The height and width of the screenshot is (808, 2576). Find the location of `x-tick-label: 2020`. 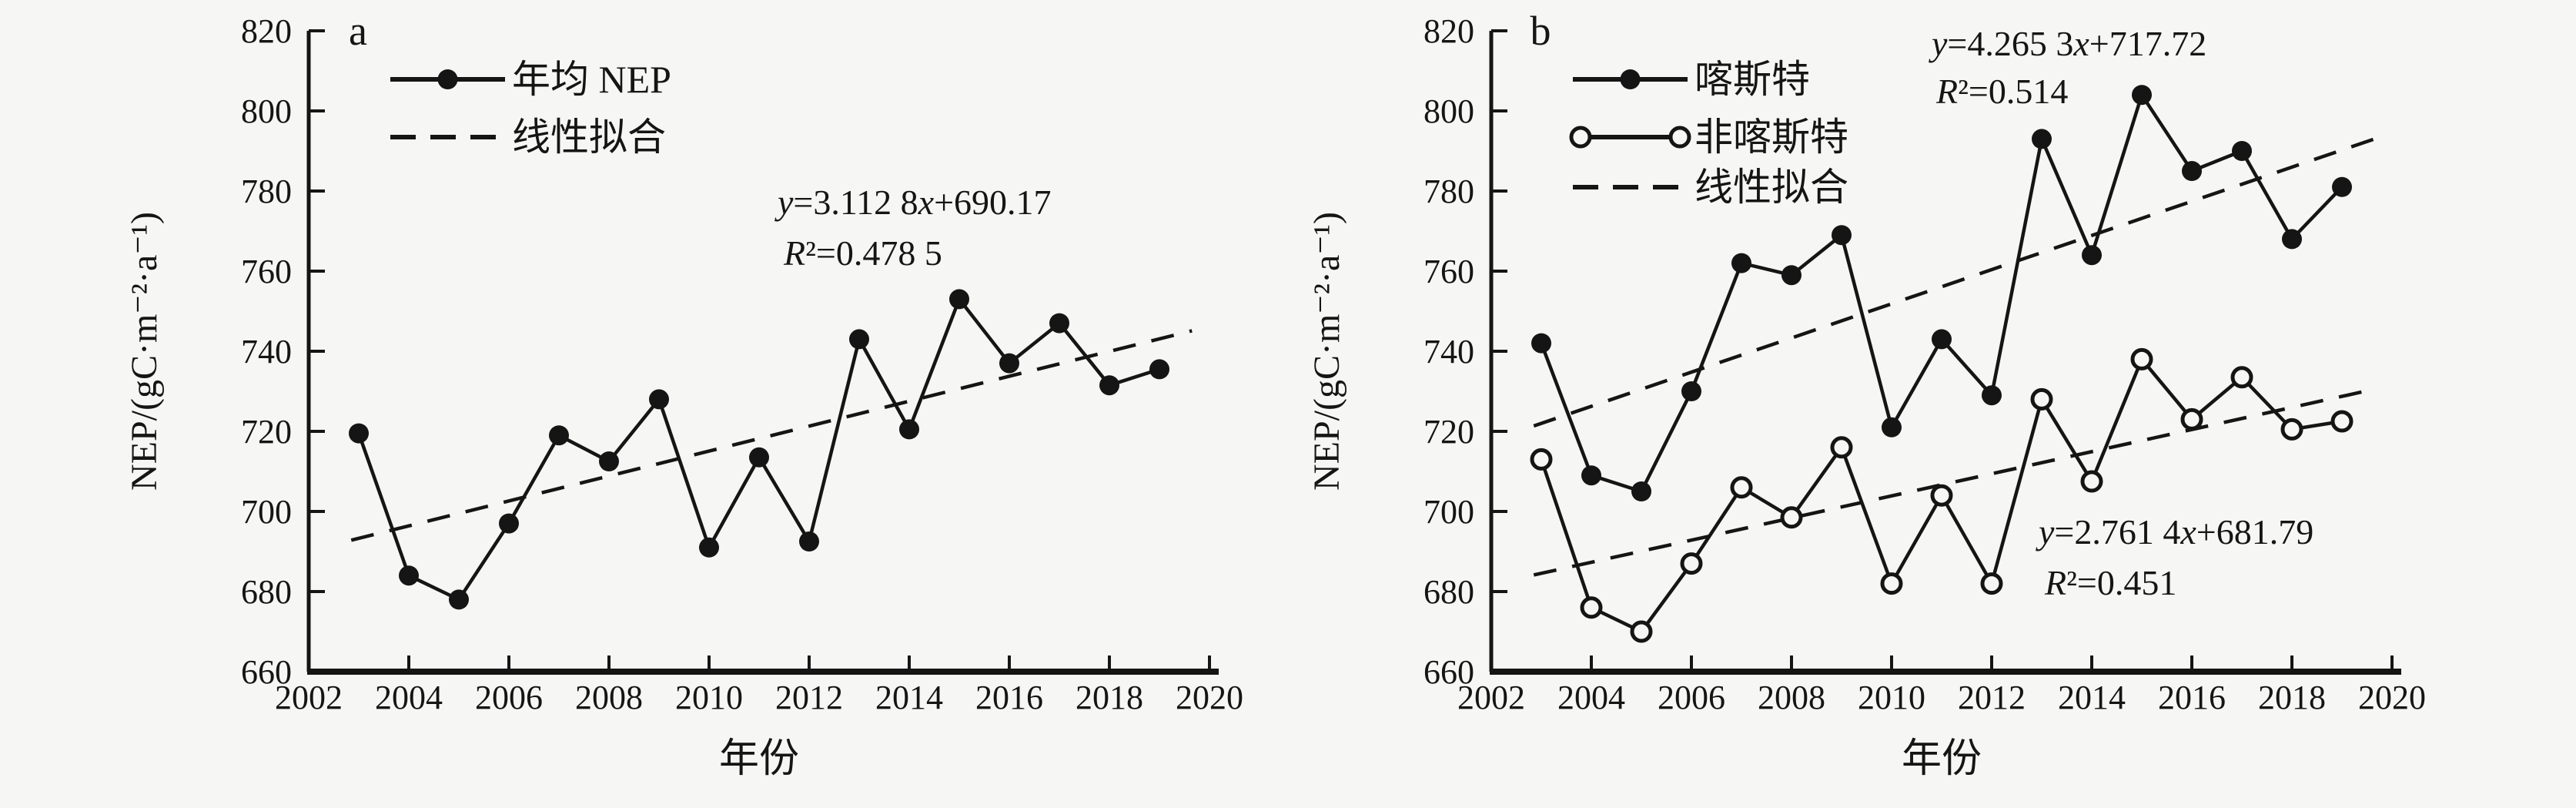

x-tick-label: 2020 is located at coordinates (1210, 697).